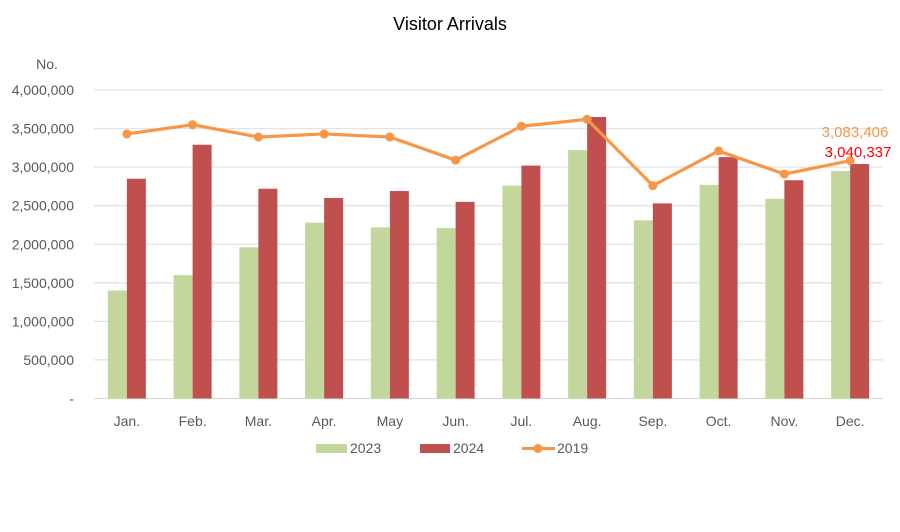 The width and height of the screenshot is (900, 532). Describe the element at coordinates (794, 289) in the screenshot. I see `bar-2024-nov` at that location.